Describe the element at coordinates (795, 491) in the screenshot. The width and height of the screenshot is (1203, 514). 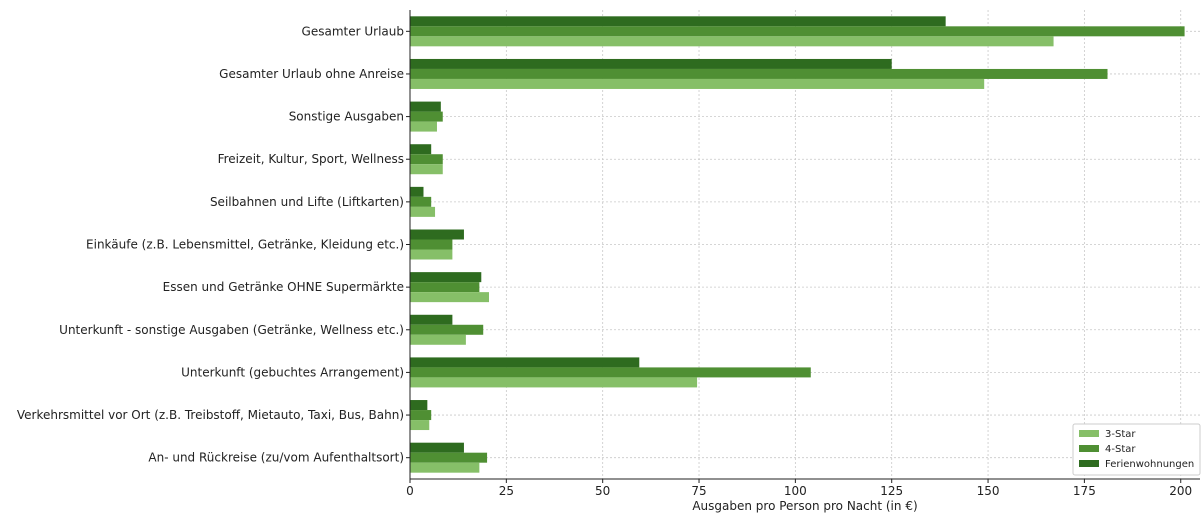
I see `x-tick-label: 100` at that location.